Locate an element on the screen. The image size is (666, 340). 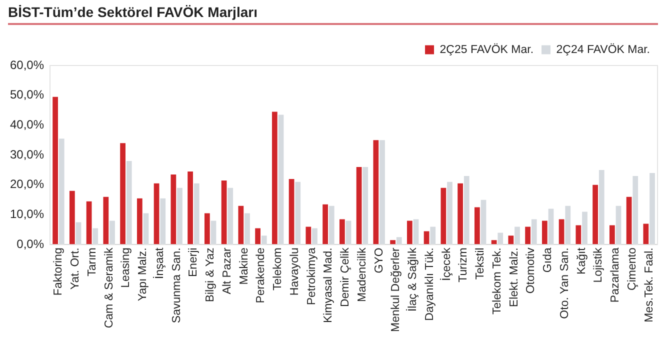
x-tick-label: Leasing is located at coordinates (126, 268).